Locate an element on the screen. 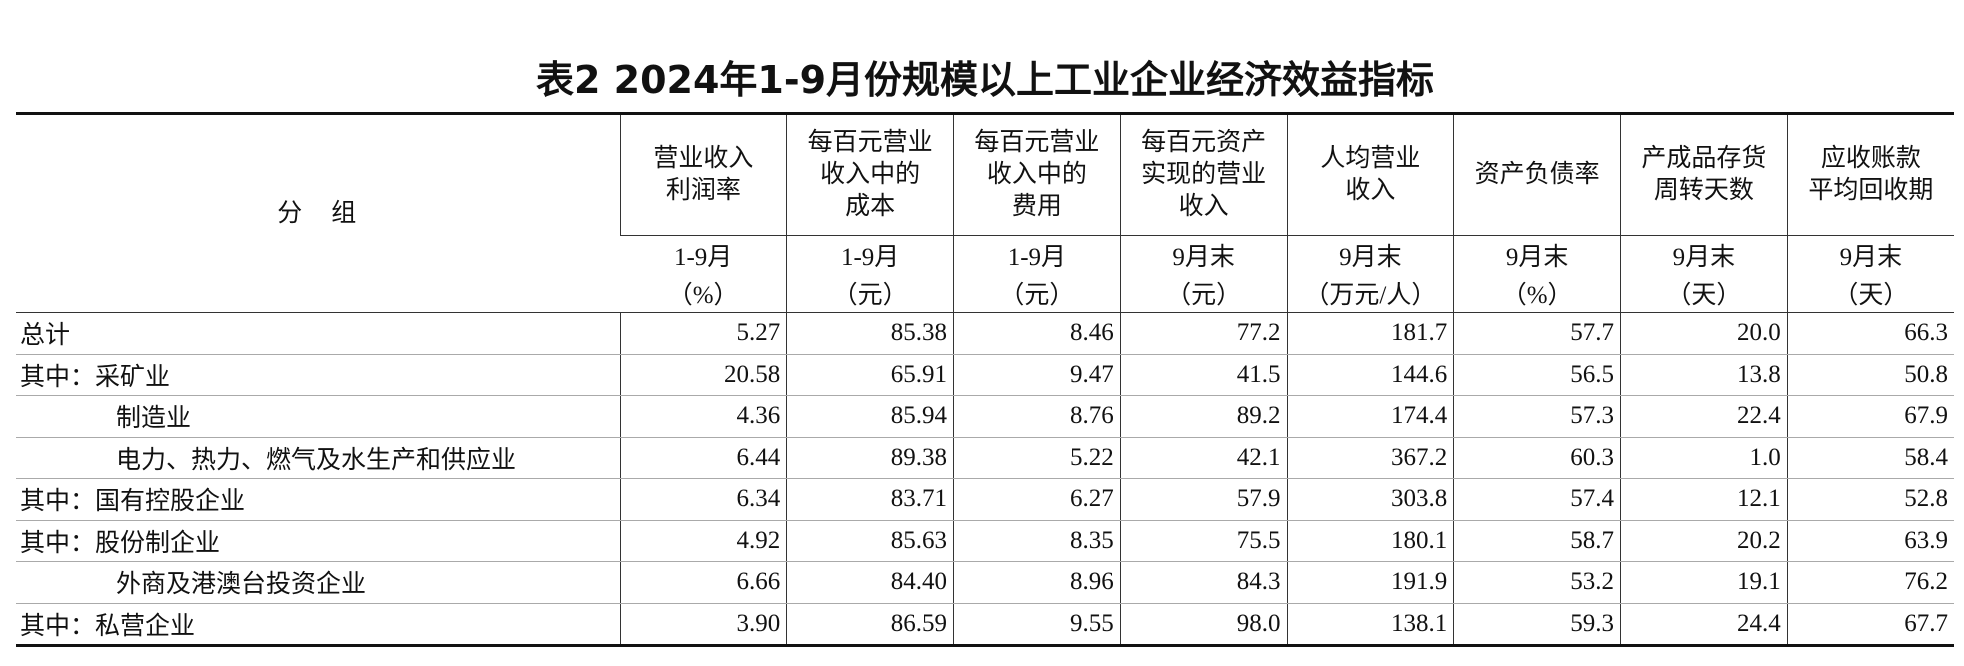  cell-value: 57.9 is located at coordinates (1203, 499).